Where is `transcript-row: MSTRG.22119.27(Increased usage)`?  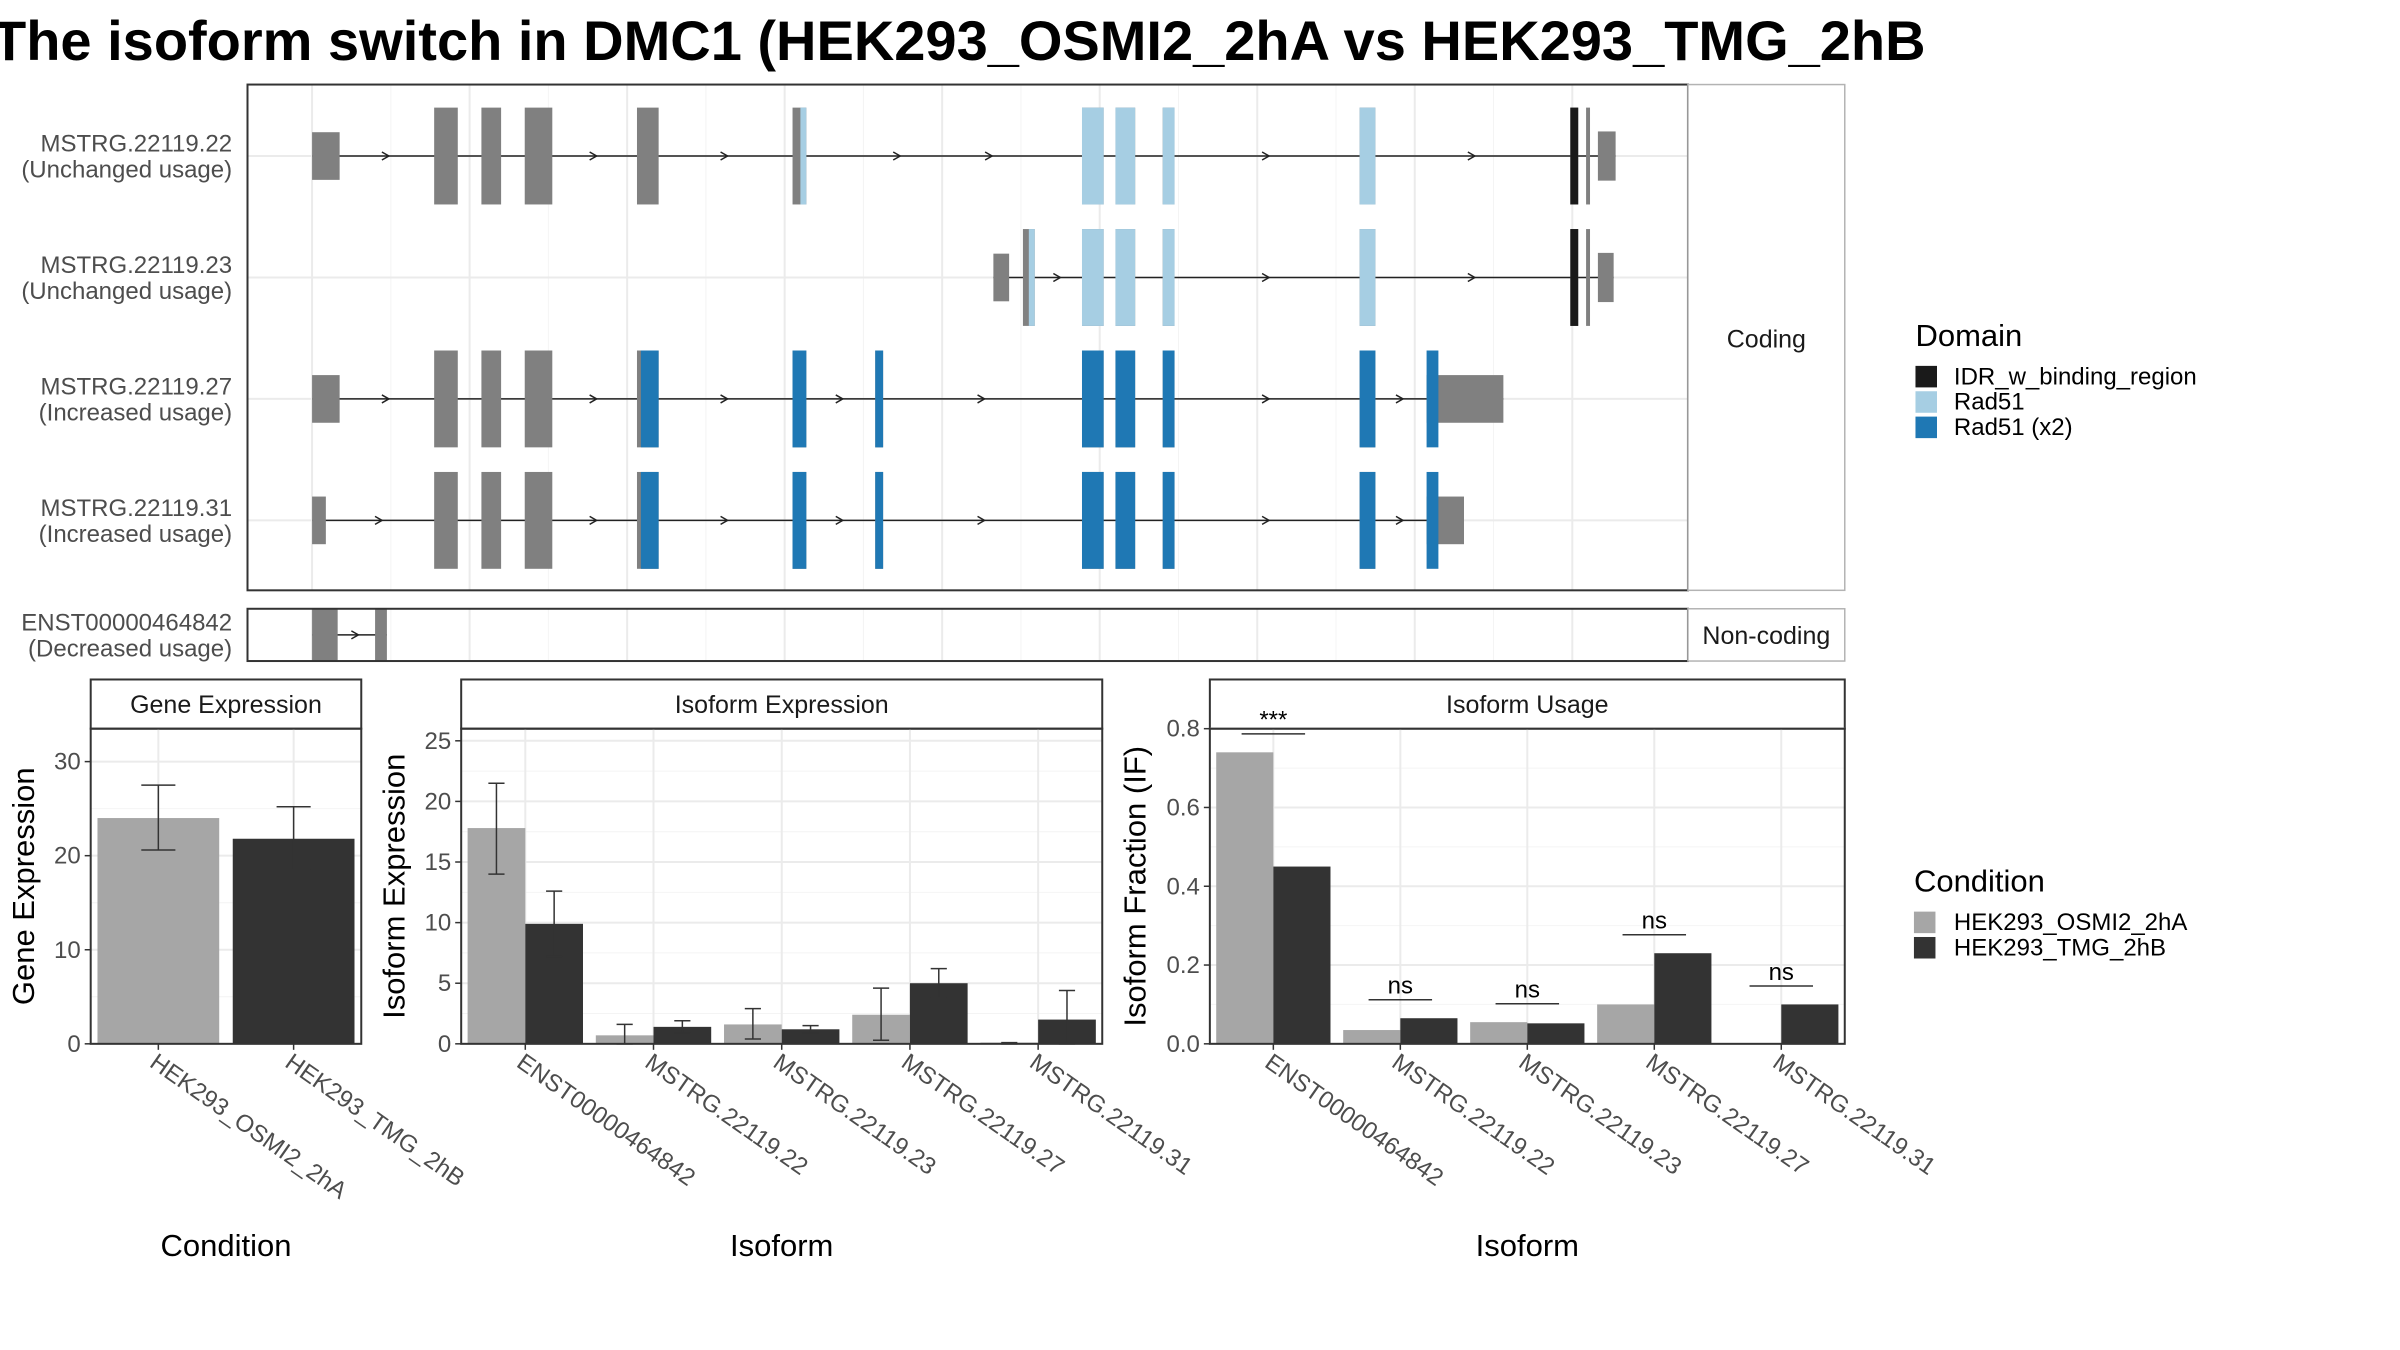 transcript-row: MSTRG.22119.27(Increased usage) is located at coordinates (771, 399).